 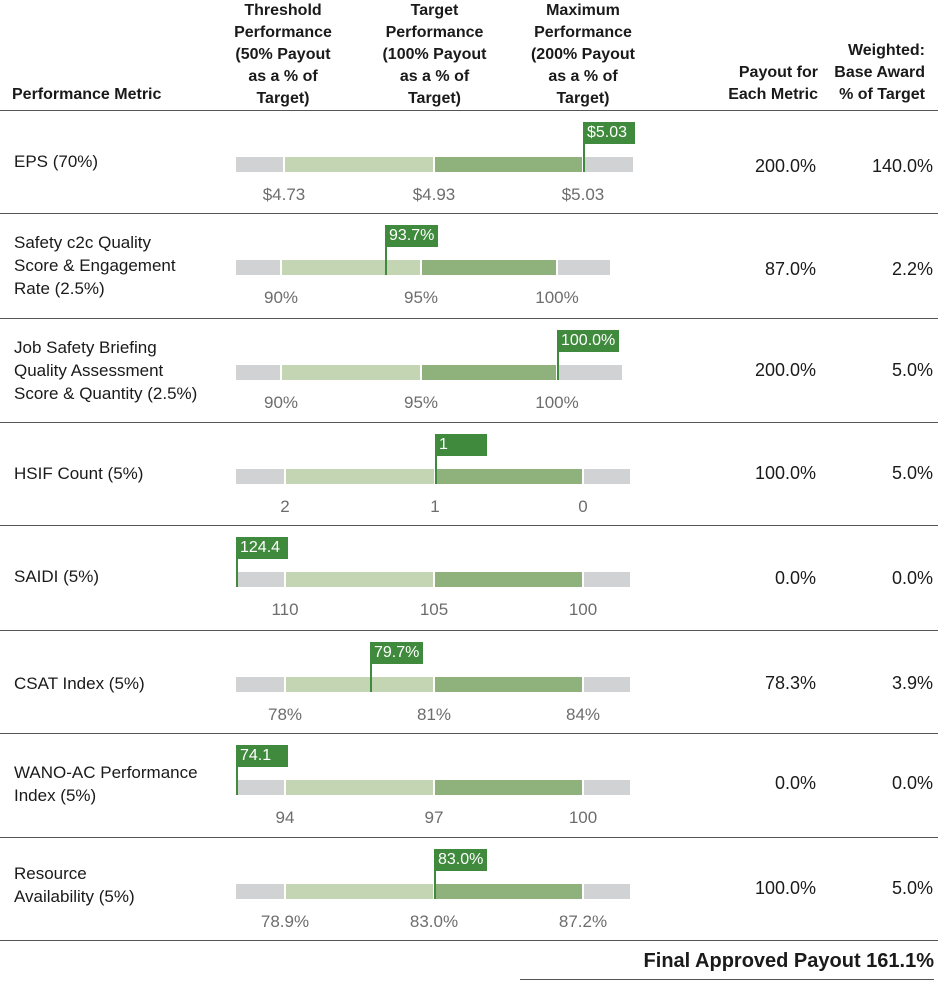 I want to click on table-row: SAIDI (5%) 110 105 100 124.4 0.0% 0.0%, so click(x=469, y=577).